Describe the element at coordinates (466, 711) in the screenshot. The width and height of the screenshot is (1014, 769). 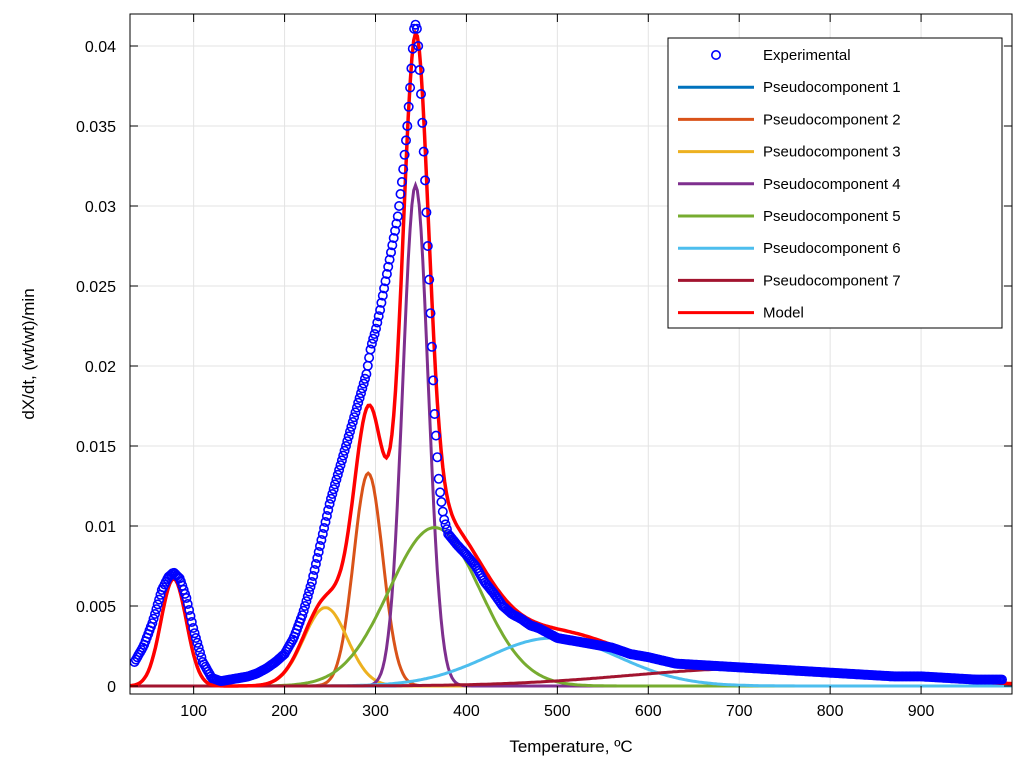
I see `x-tick-label: 400` at that location.